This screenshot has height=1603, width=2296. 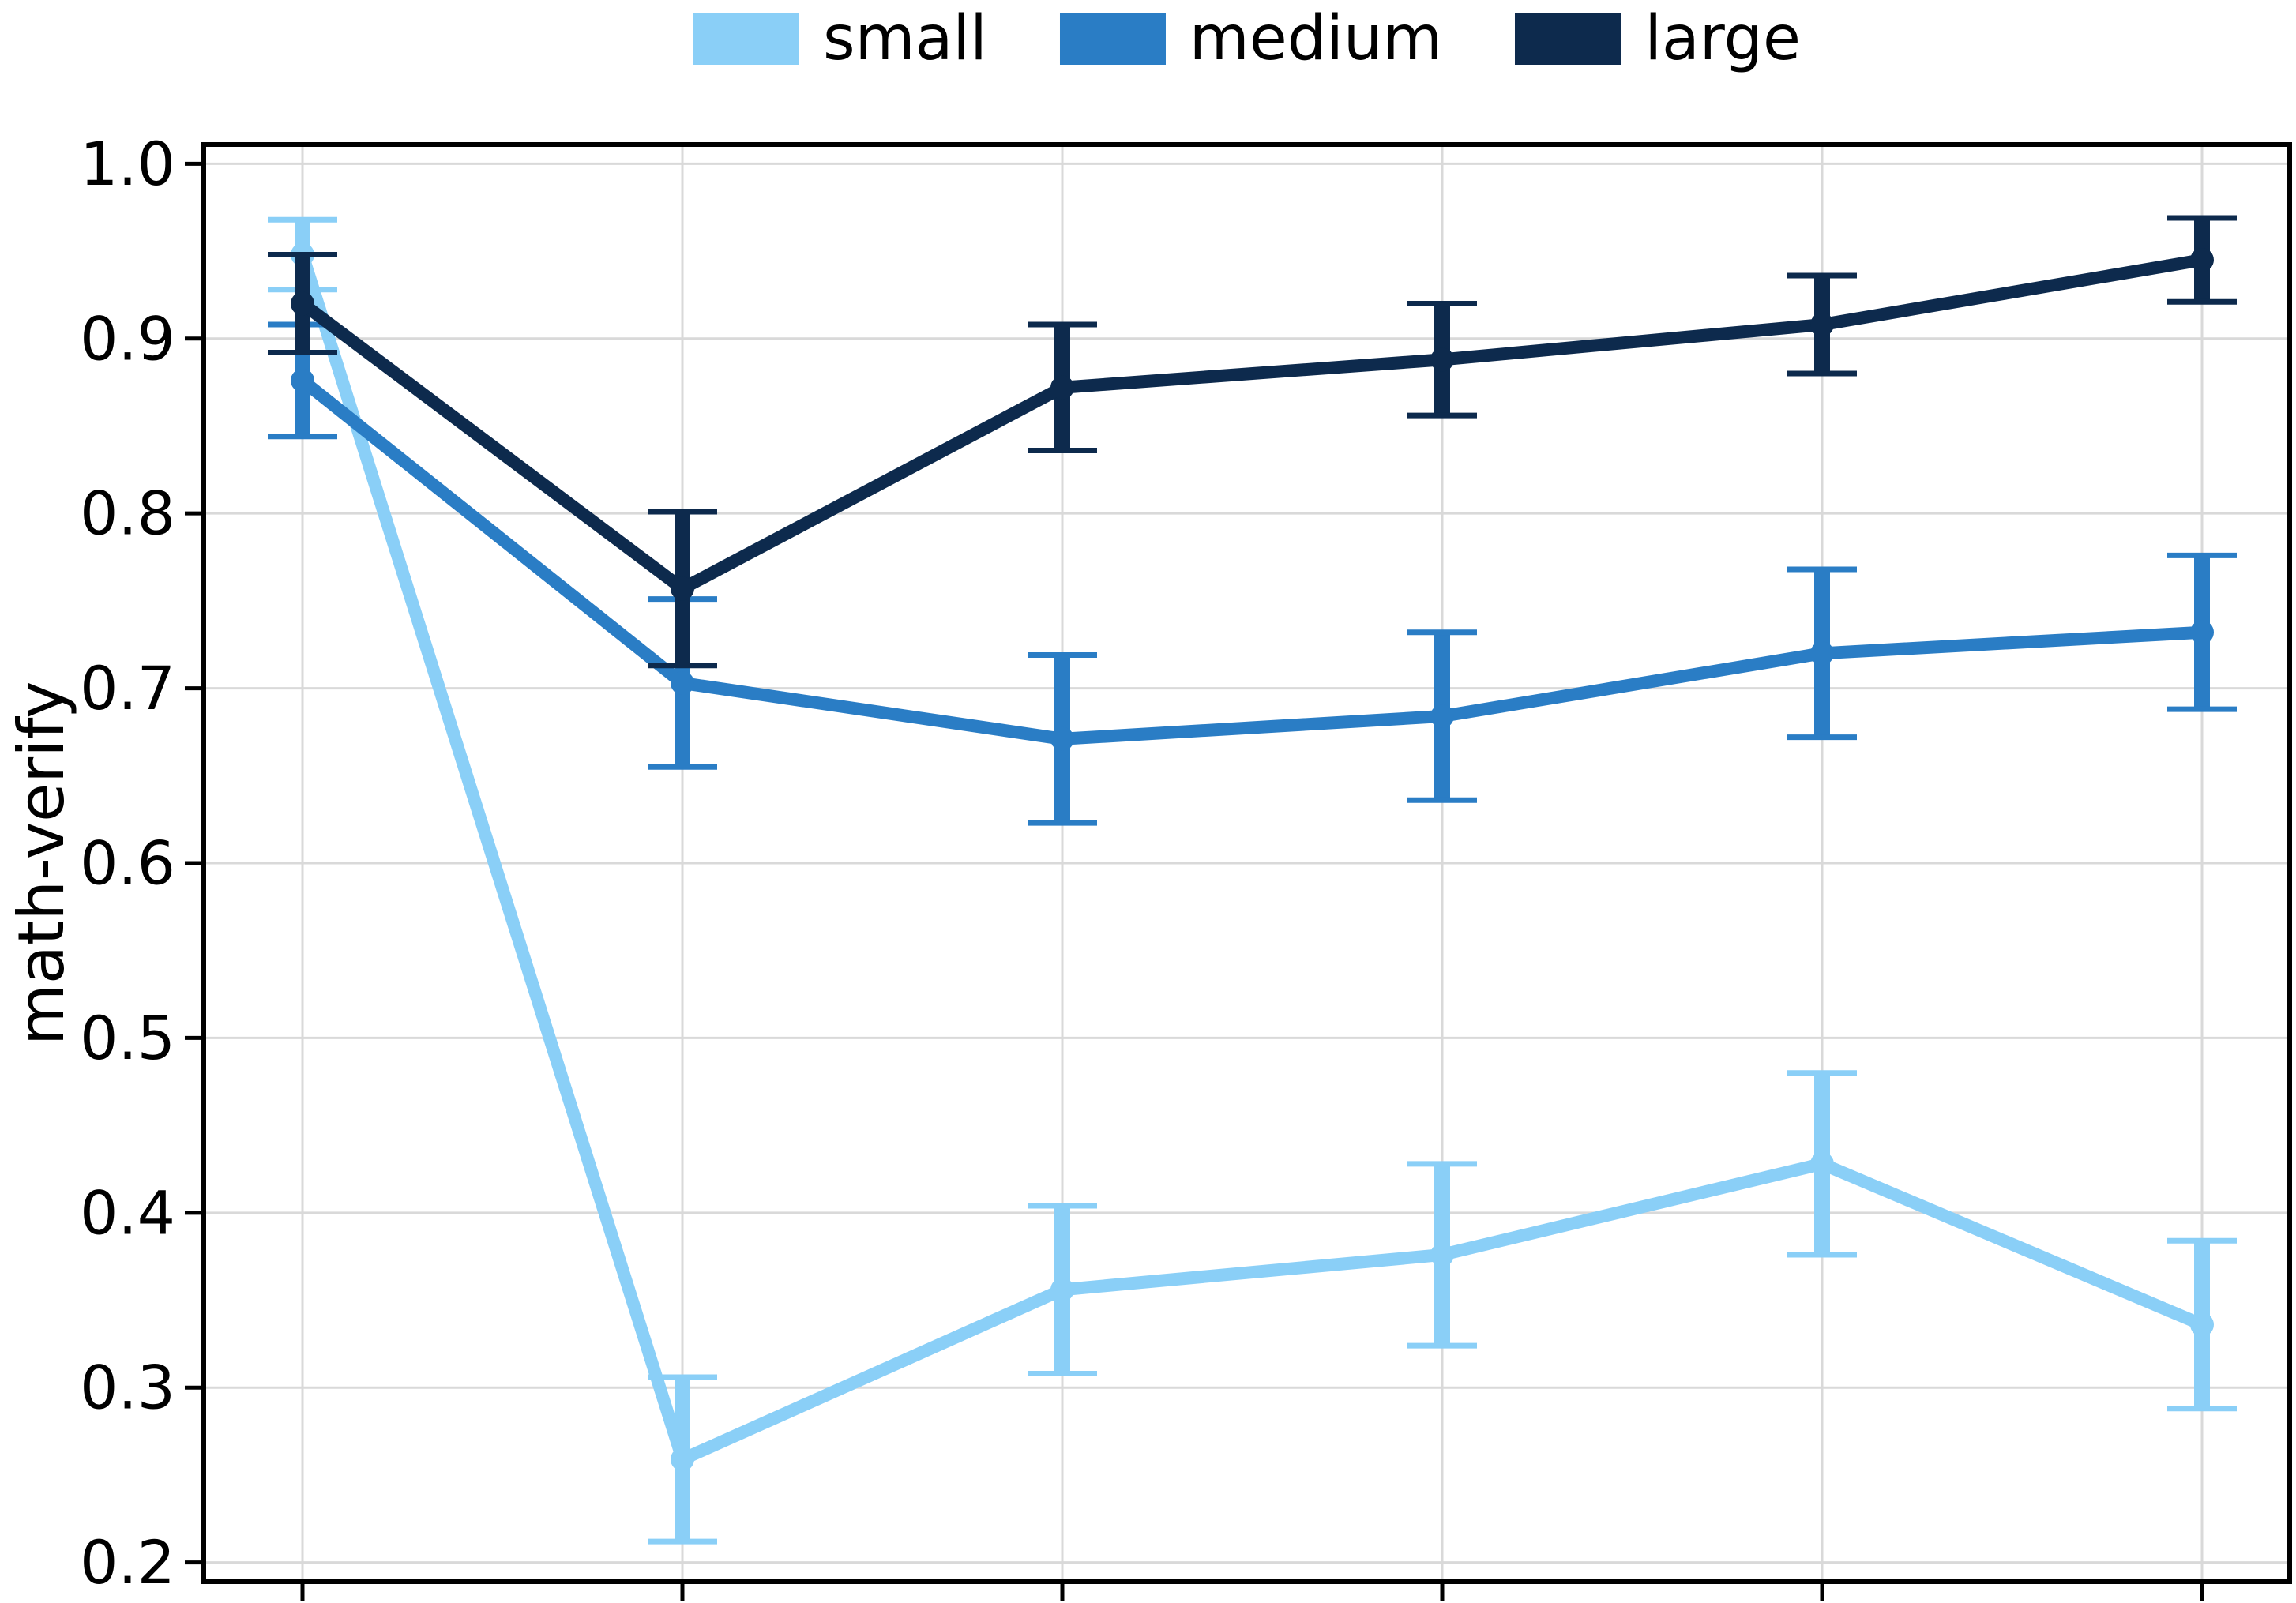 What do you see at coordinates (127, 164) in the screenshot?
I see `y-tick-label: 1.0` at bounding box center [127, 164].